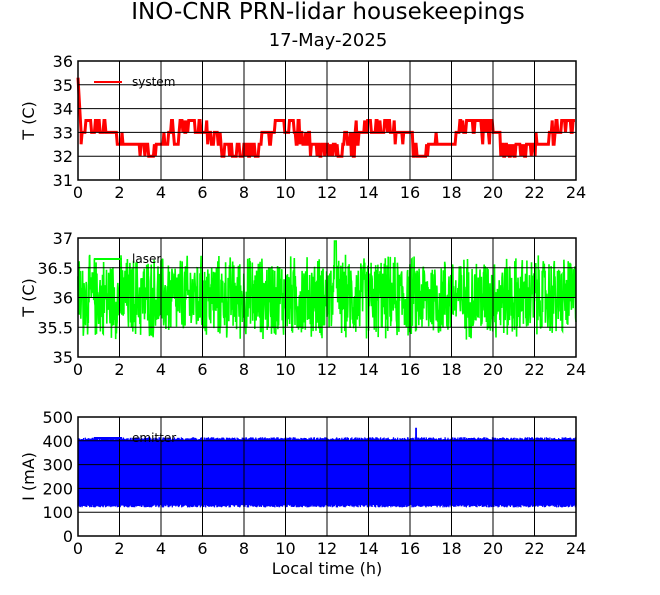 This screenshot has height=595, width=660. Describe the element at coordinates (63, 238) in the screenshot. I see `y-tick-label: 37` at that location.